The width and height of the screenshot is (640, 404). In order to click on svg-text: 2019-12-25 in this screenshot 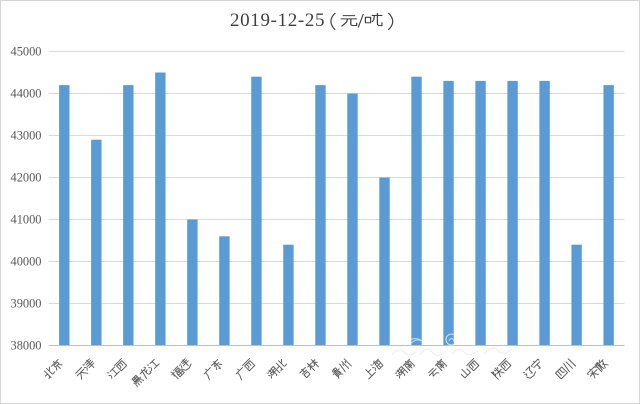, I will do `click(277, 20)`.